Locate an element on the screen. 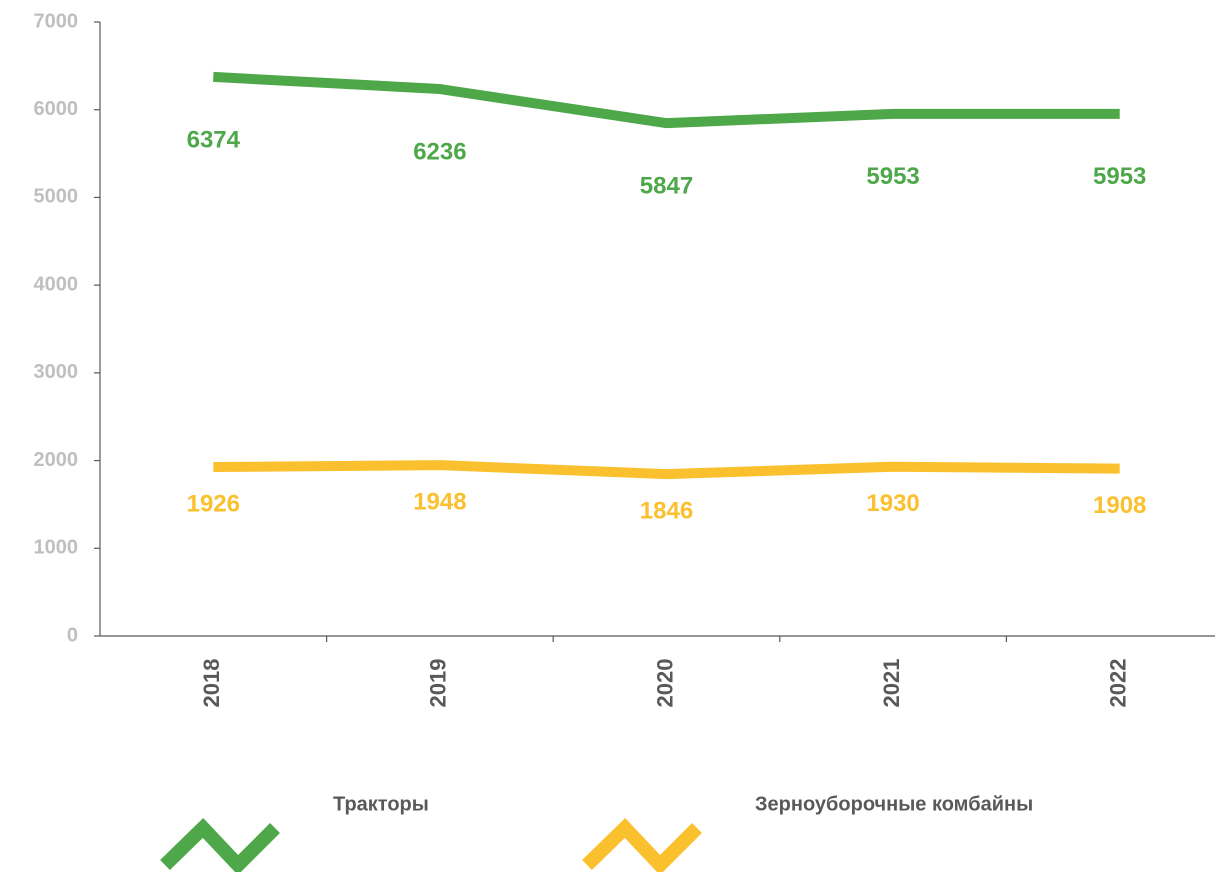 The height and width of the screenshot is (872, 1218). y-tick-label: 3000 is located at coordinates (56, 372).